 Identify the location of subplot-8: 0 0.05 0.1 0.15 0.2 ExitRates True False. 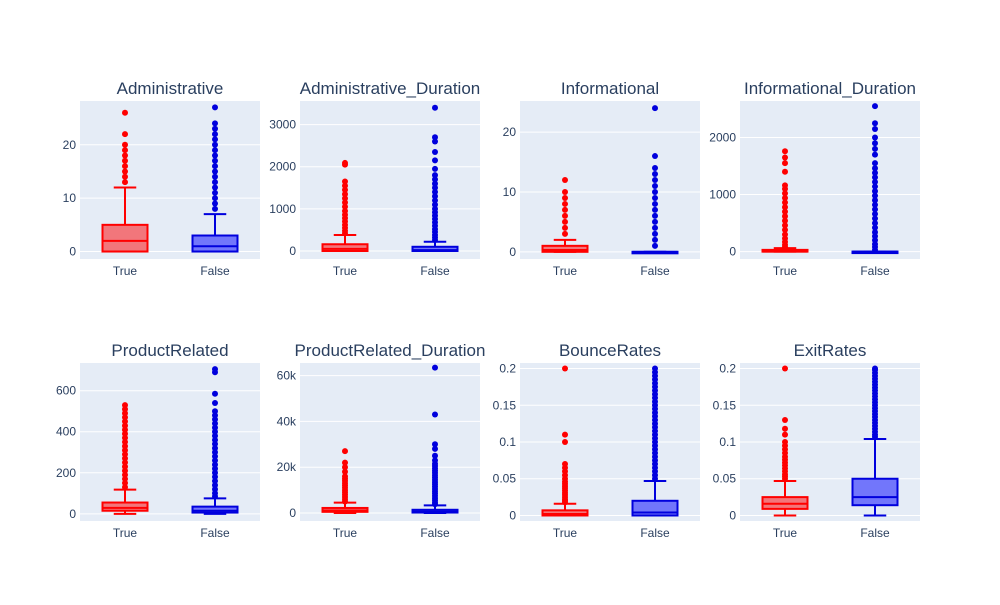
(816, 440).